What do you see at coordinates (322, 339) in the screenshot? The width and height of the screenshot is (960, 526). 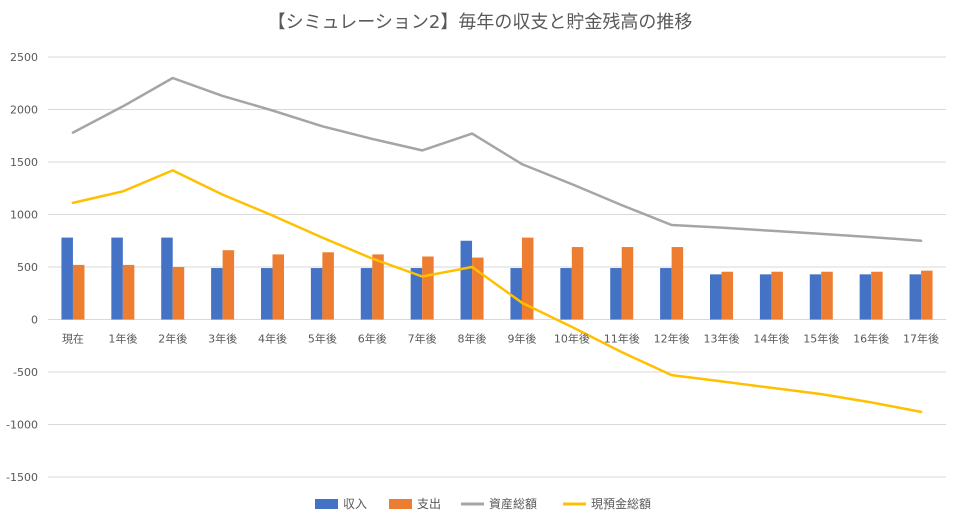 I see `x-tick-label: 5年後` at bounding box center [322, 339].